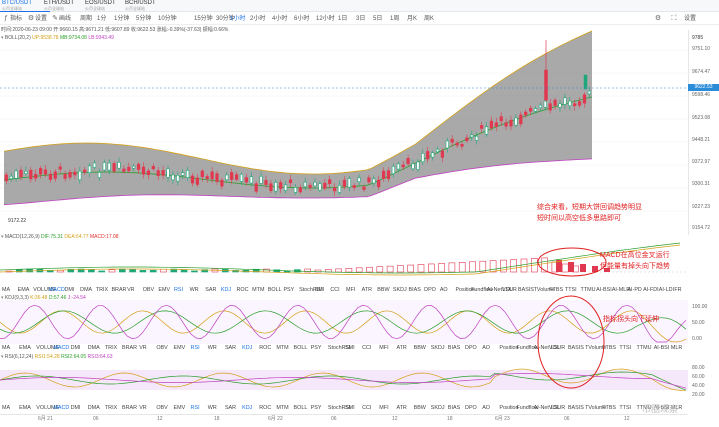 The height and width of the screenshot is (427, 719). What do you see at coordinates (6, 18) in the screenshot?
I see `indicator-icon: ƒ` at bounding box center [6, 18].